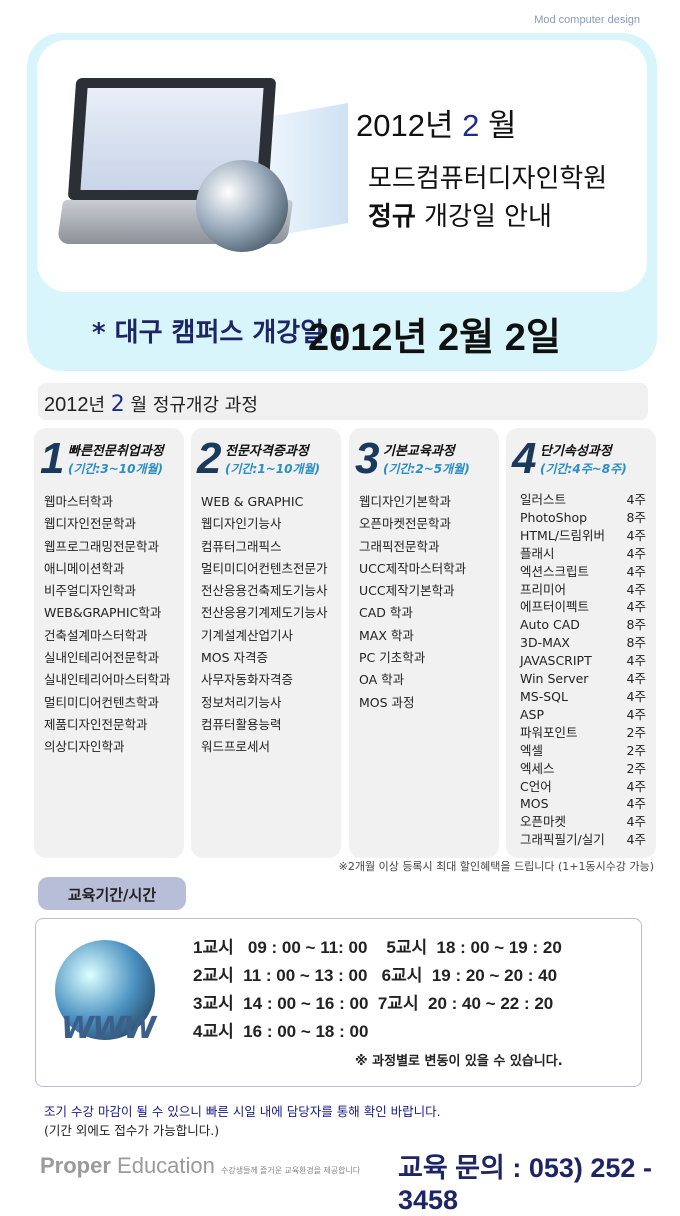 The image size is (680, 1216). I want to click on course-item: ASP 4주, so click(583, 715).